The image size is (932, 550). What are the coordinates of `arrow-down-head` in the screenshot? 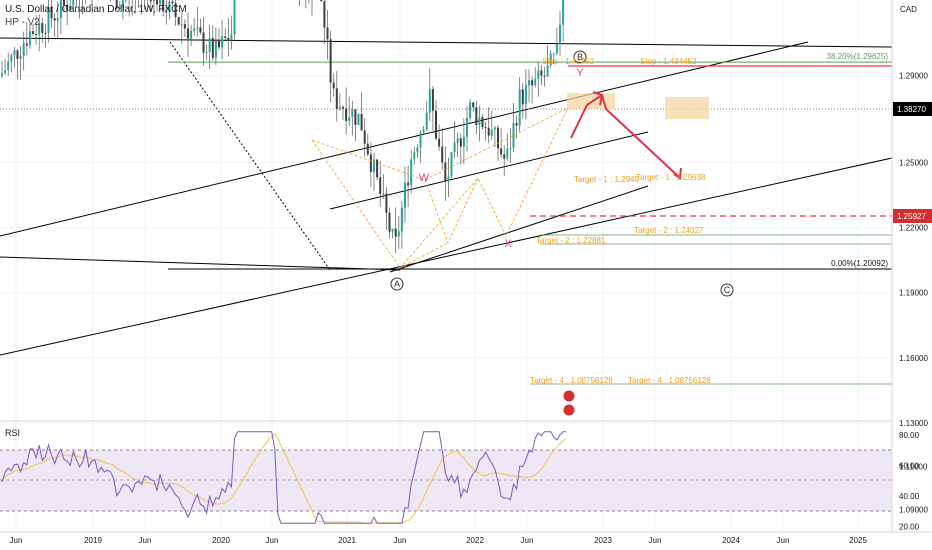 It's located at (677, 173).